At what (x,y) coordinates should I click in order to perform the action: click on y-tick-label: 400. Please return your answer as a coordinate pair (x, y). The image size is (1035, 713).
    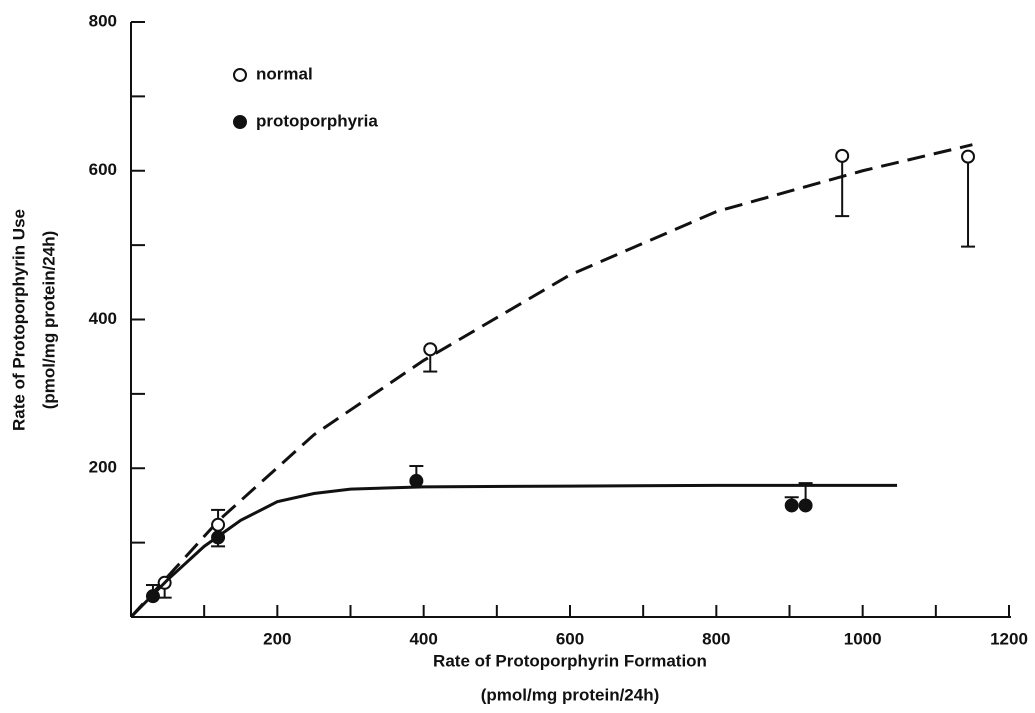
    Looking at the image, I should click on (103, 318).